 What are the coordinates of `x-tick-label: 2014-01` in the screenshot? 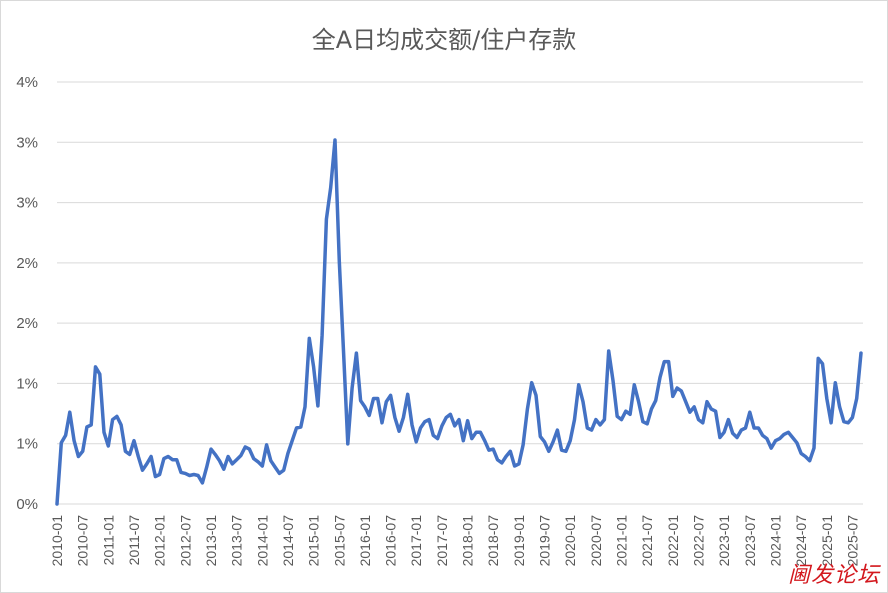 It's located at (262, 541).